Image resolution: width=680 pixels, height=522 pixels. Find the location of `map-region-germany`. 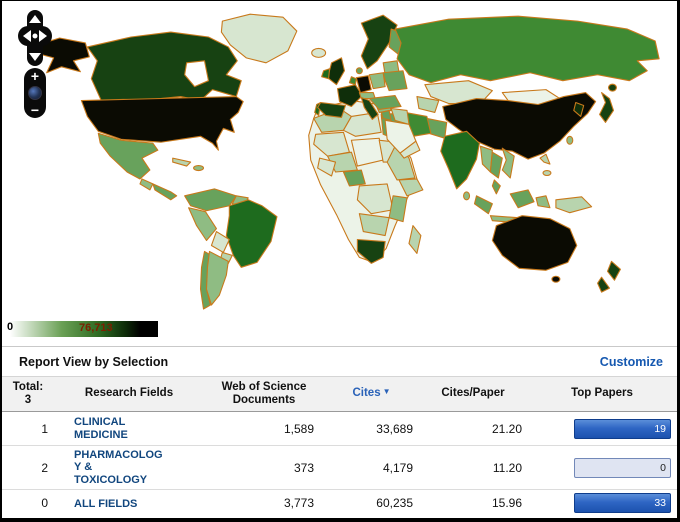

map-region-germany is located at coordinates (363, 84).